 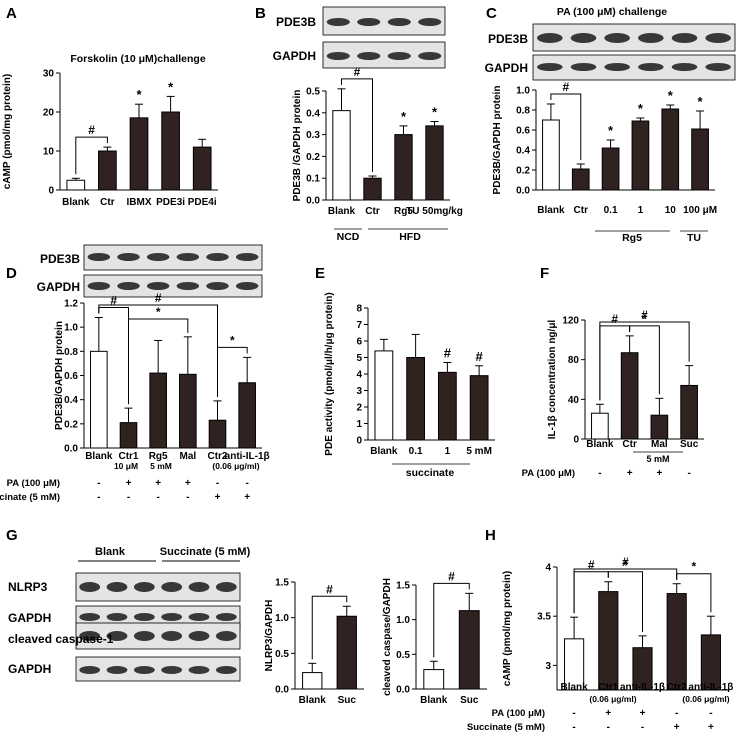 What do you see at coordinates (226, 617) in the screenshot?
I see `blot-g-gapdh-1-band` at bounding box center [226, 617].